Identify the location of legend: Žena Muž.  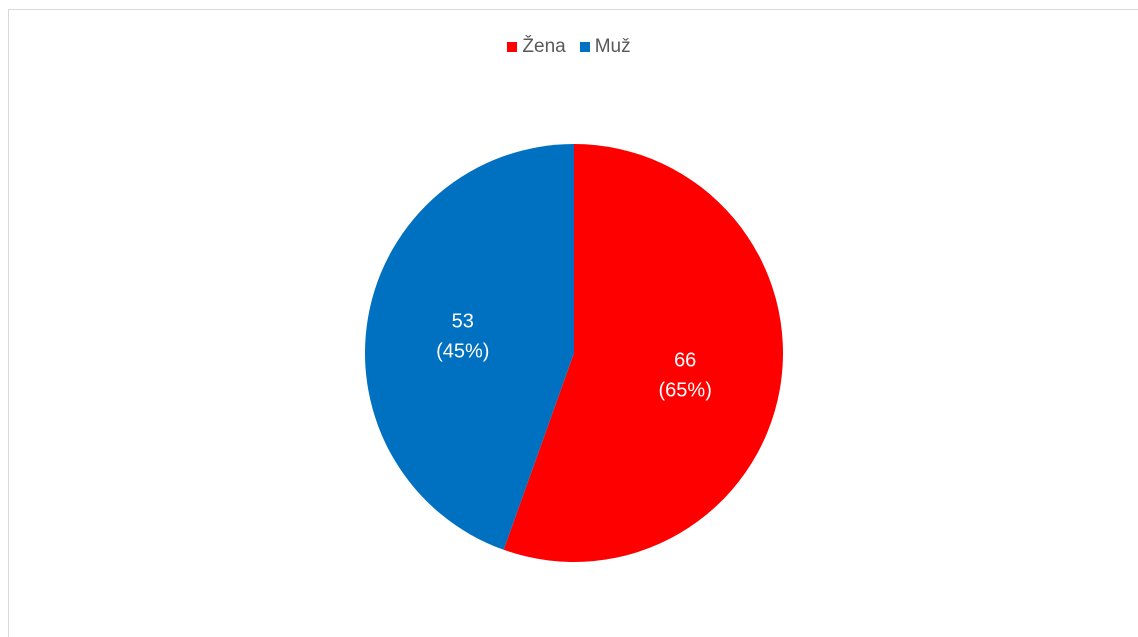
(569, 47).